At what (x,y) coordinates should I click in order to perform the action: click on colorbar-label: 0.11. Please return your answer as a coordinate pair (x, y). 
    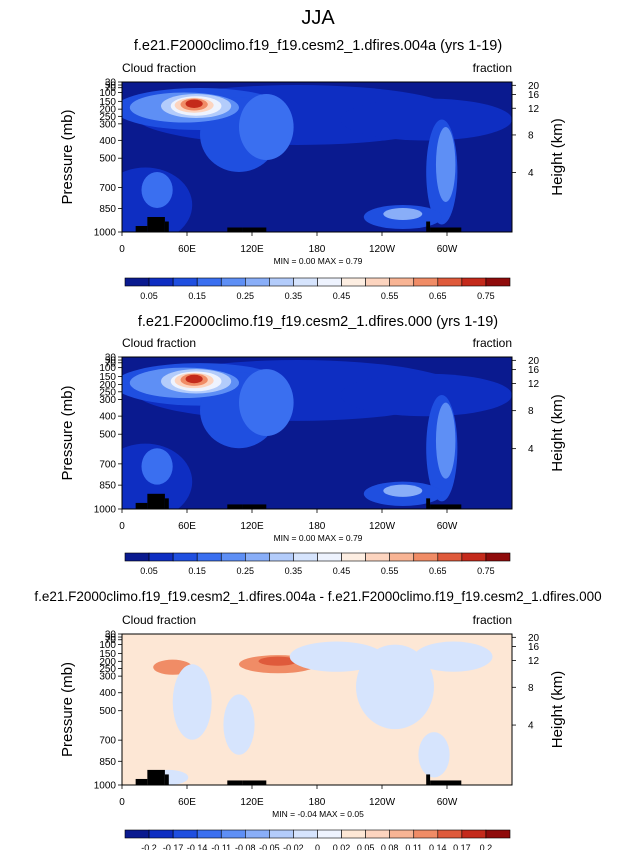
    Looking at the image, I should click on (413, 846).